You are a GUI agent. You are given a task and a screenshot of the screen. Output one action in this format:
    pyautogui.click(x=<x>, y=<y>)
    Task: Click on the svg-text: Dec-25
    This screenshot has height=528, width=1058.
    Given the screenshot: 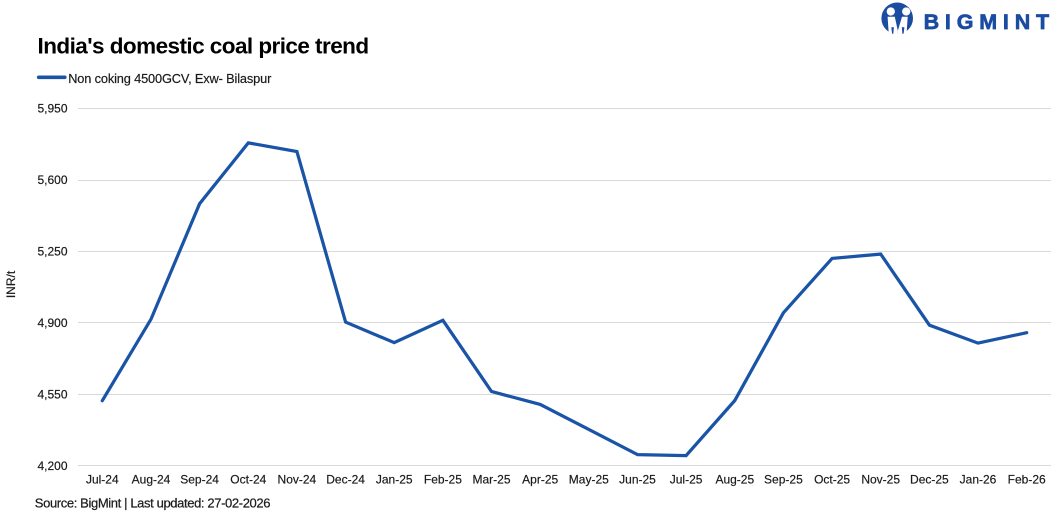 What is the action you would take?
    pyautogui.click(x=929, y=480)
    